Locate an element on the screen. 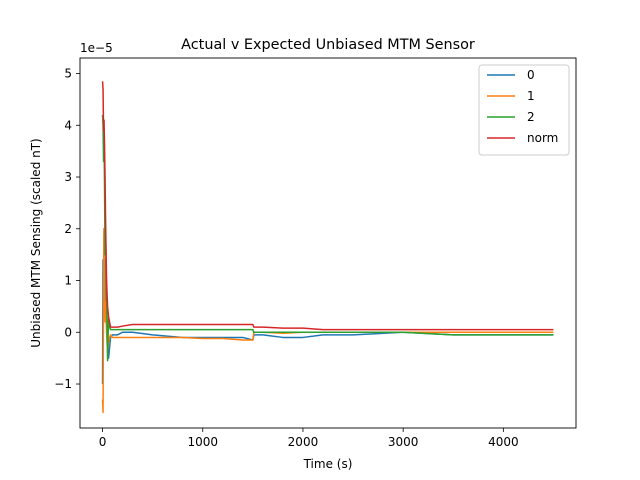 The height and width of the screenshot is (480, 640). x-tick-label: 3000 is located at coordinates (403, 442).